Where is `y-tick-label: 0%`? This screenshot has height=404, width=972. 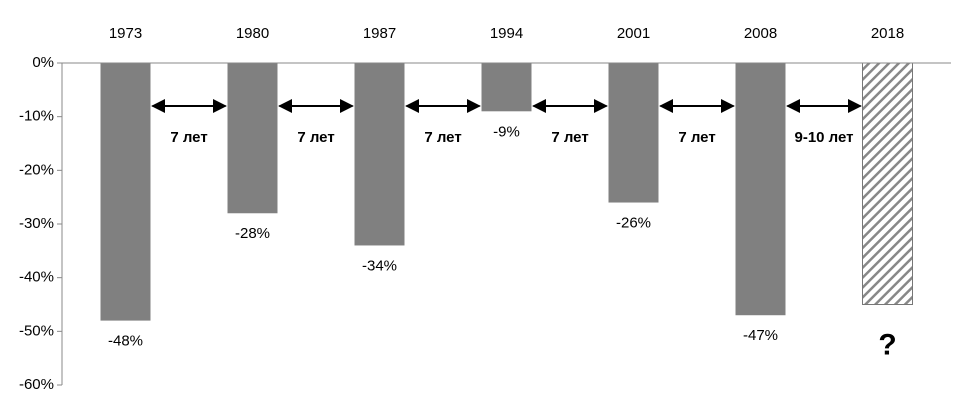
y-tick-label: 0% is located at coordinates (43, 62).